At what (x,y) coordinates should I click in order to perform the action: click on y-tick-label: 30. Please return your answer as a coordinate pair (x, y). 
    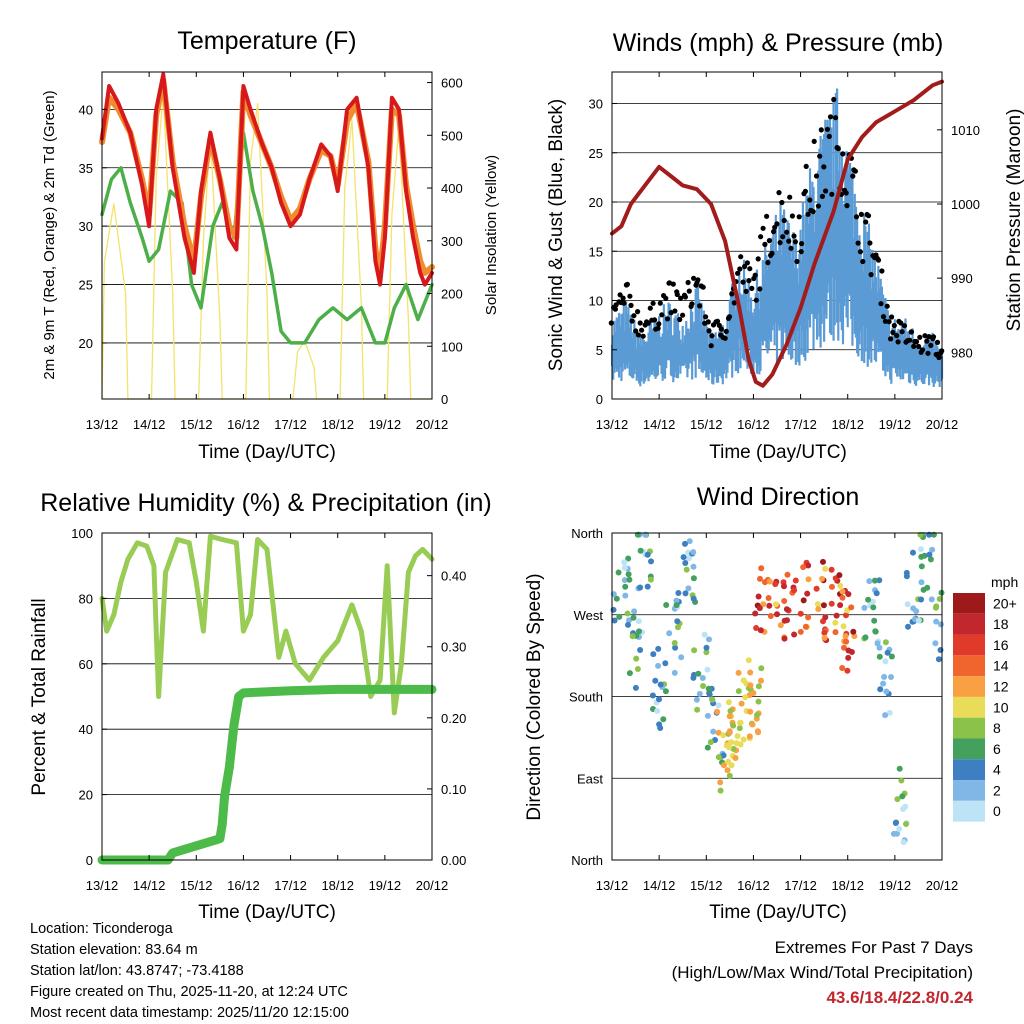
    Looking at the image, I should click on (596, 104).